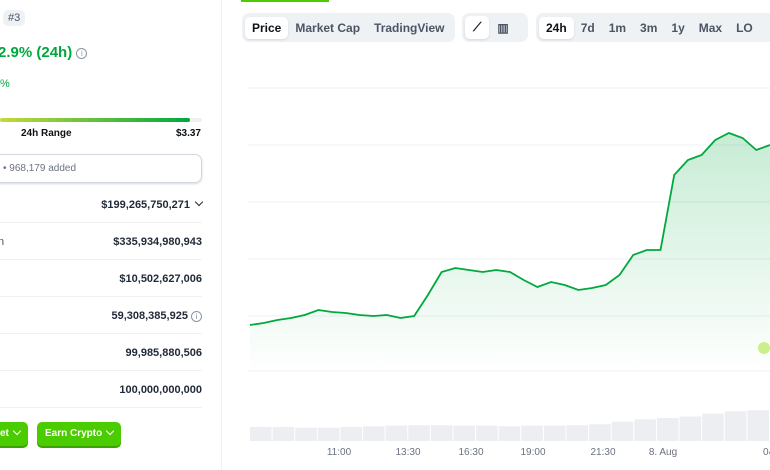 The image size is (770, 470). What do you see at coordinates (36, 52) in the screenshot?
I see `change-text: 2.9% (24h)` at bounding box center [36, 52].